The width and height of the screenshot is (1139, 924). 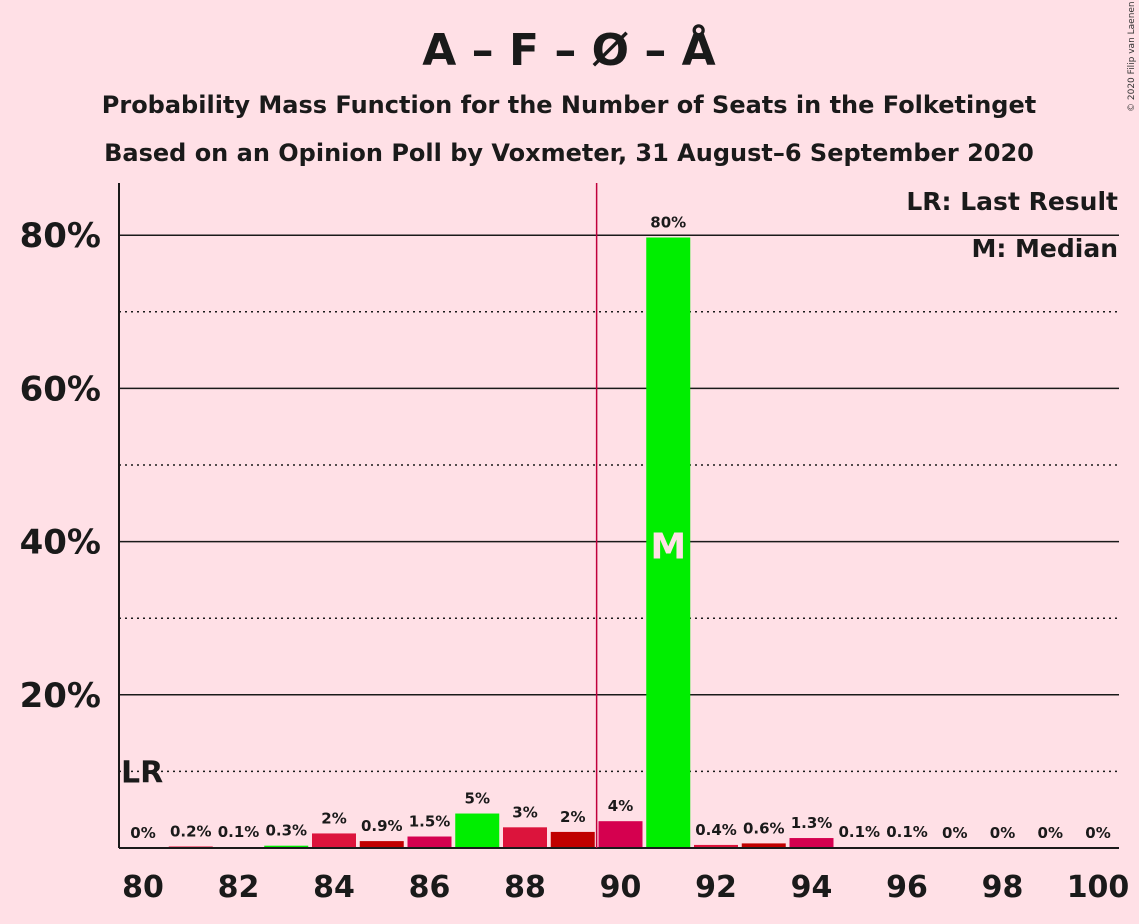 What do you see at coordinates (60, 389) in the screenshot?
I see `y-tick-label: 60%` at bounding box center [60, 389].